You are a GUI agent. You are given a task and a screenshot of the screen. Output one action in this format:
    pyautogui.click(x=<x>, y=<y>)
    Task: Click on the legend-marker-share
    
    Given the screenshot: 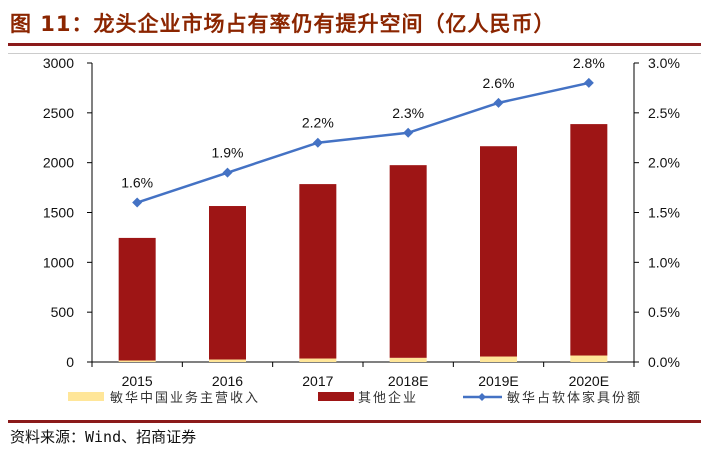 What is the action you would take?
    pyautogui.click(x=482, y=397)
    